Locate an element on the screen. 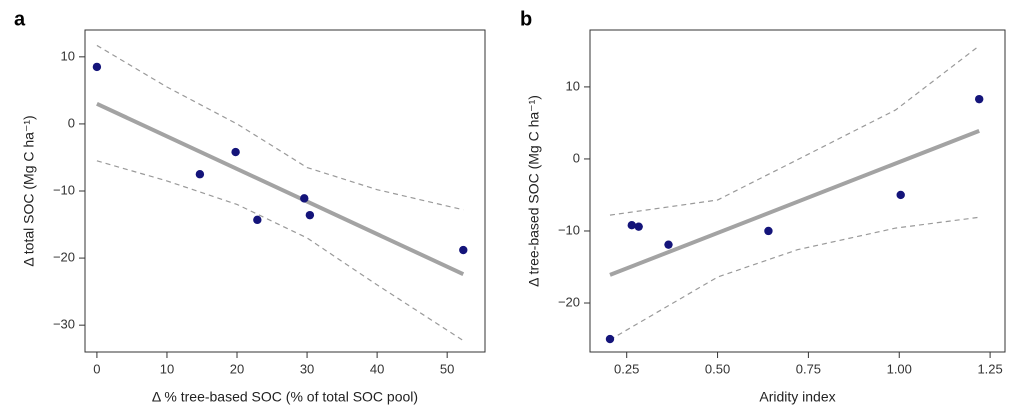 The height and width of the screenshot is (417, 1012). y-tick-label: −30 is located at coordinates (64, 324).